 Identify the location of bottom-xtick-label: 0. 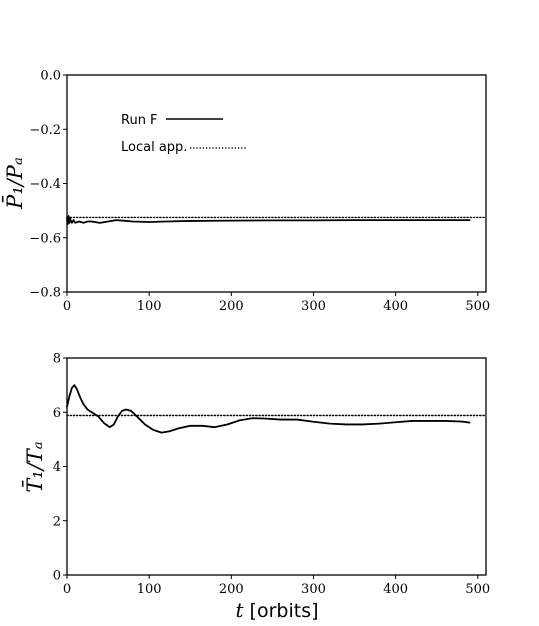
(67, 589).